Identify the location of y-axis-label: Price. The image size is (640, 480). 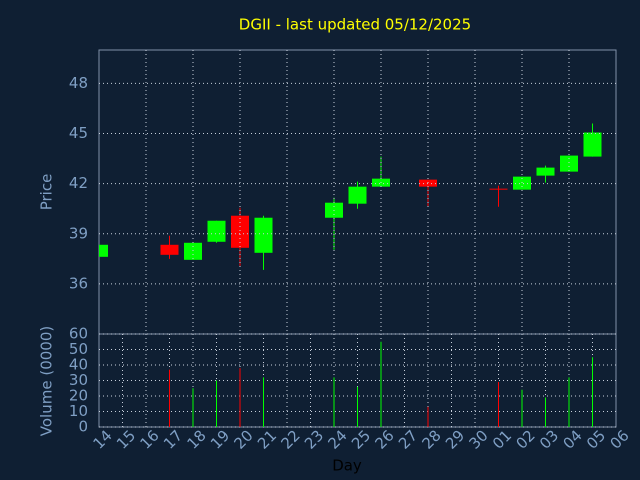
(47, 192).